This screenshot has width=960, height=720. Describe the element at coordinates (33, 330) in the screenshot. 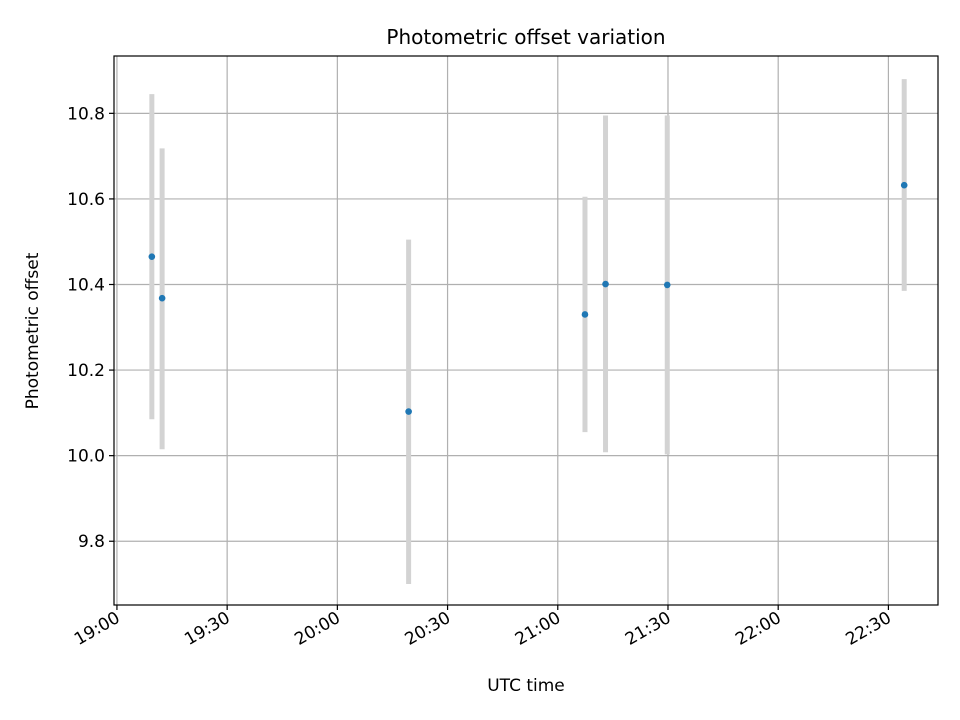

I see `y-axis-label: Photometric offset` at that location.